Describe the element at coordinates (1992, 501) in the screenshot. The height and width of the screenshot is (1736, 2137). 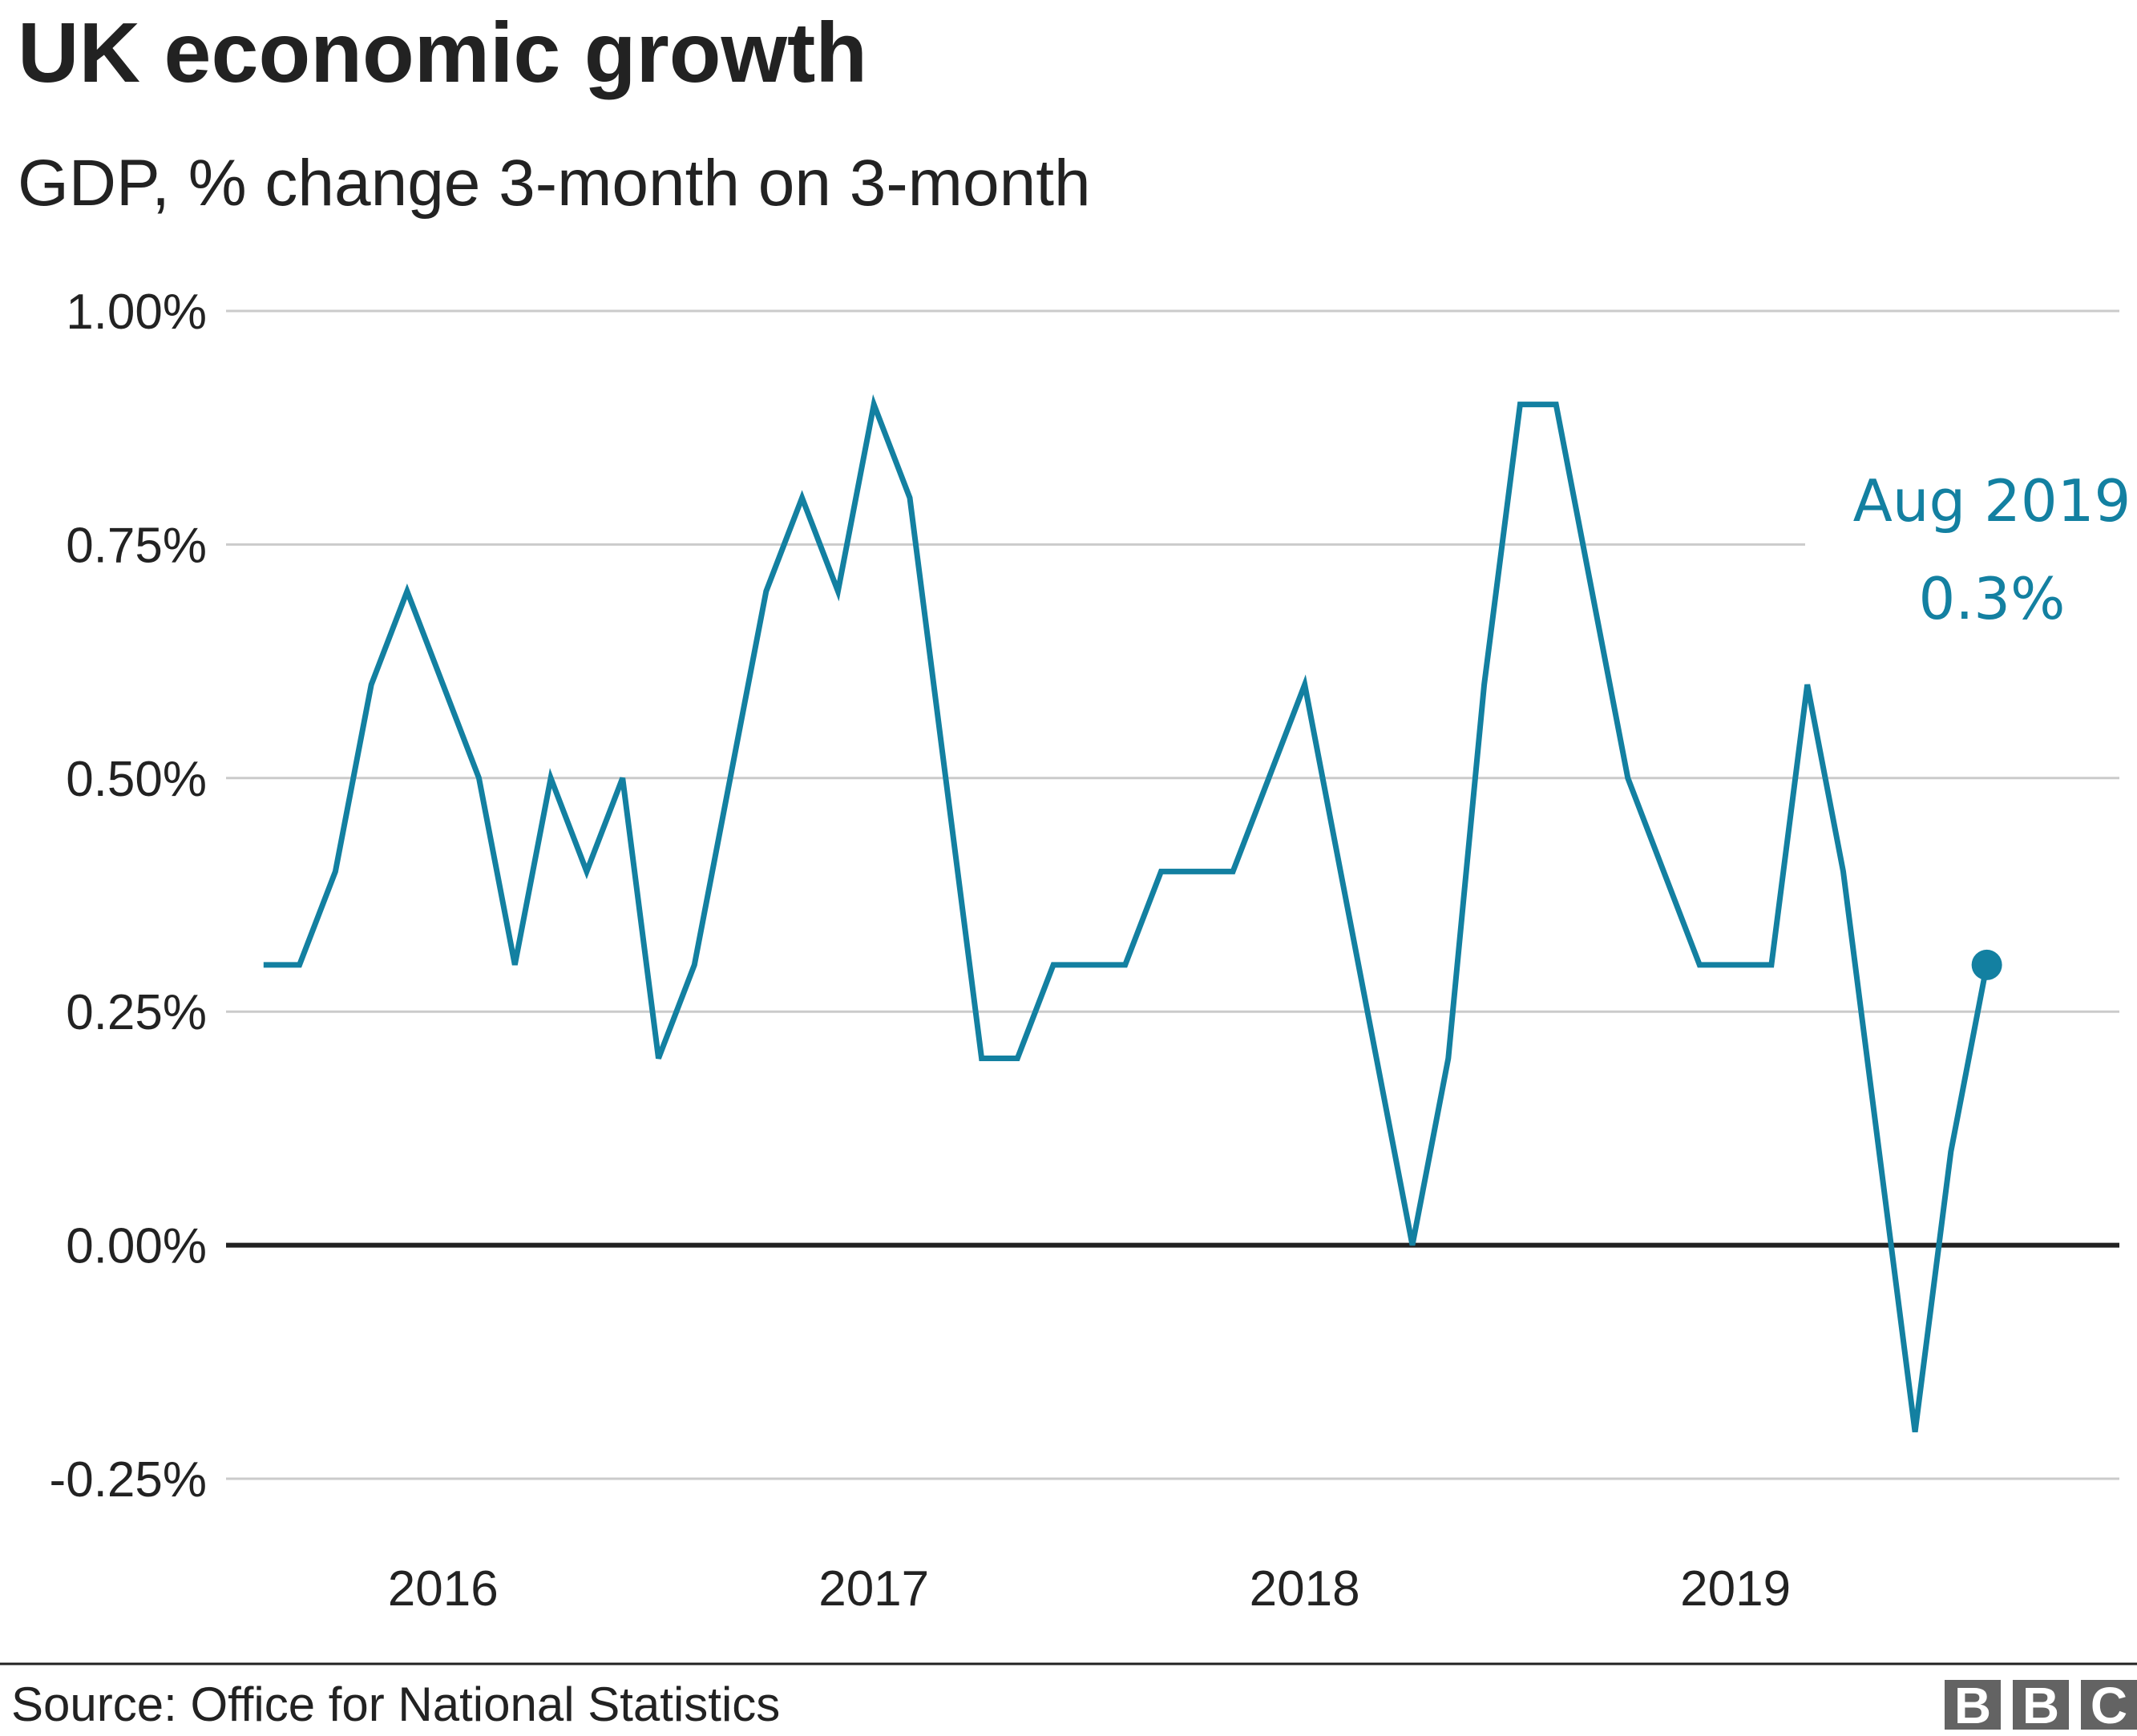
I see `annotation-label: Aug 2019` at that location.